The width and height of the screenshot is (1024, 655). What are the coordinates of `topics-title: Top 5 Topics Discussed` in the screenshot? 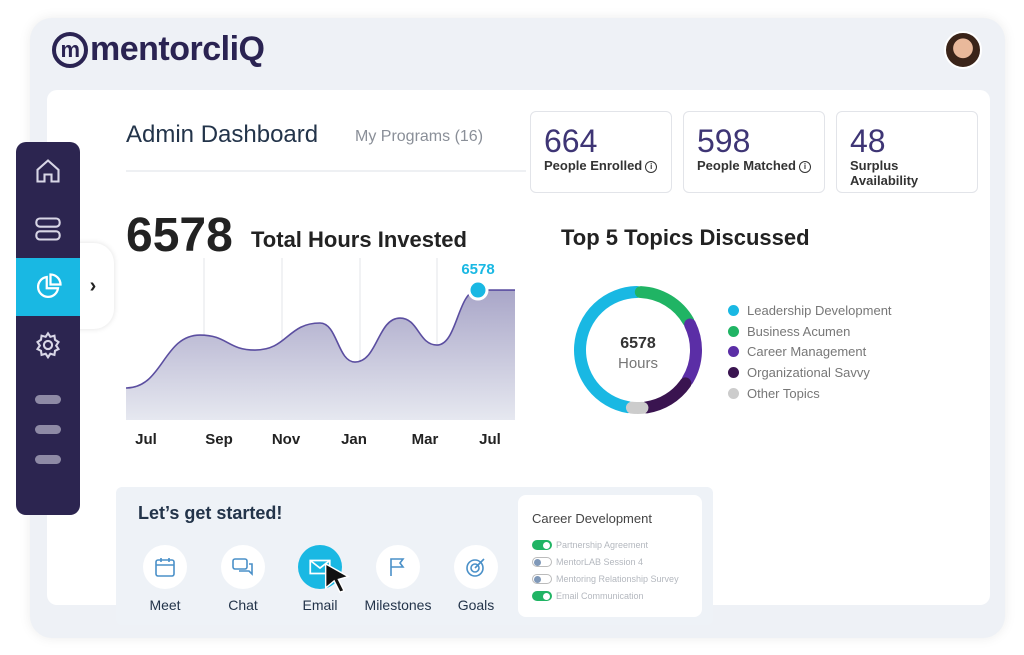 It's located at (685, 237).